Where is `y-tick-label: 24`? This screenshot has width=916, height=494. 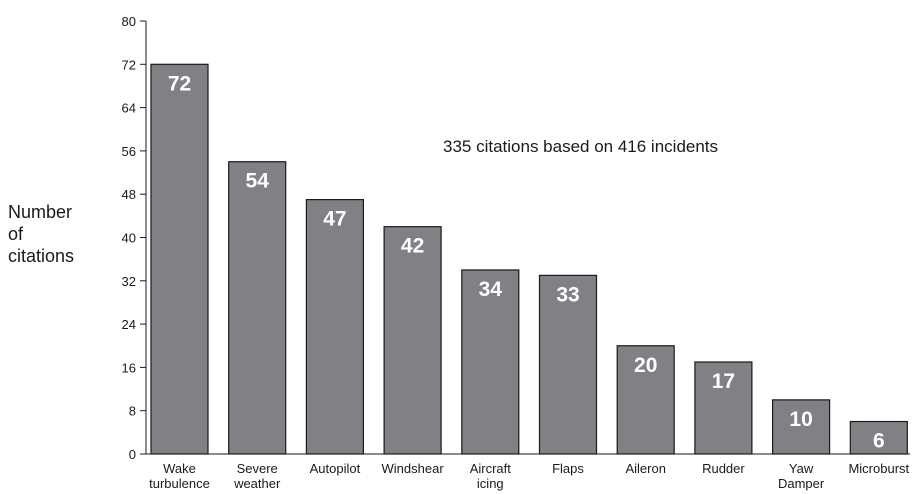
y-tick-label: 24 is located at coordinates (129, 324).